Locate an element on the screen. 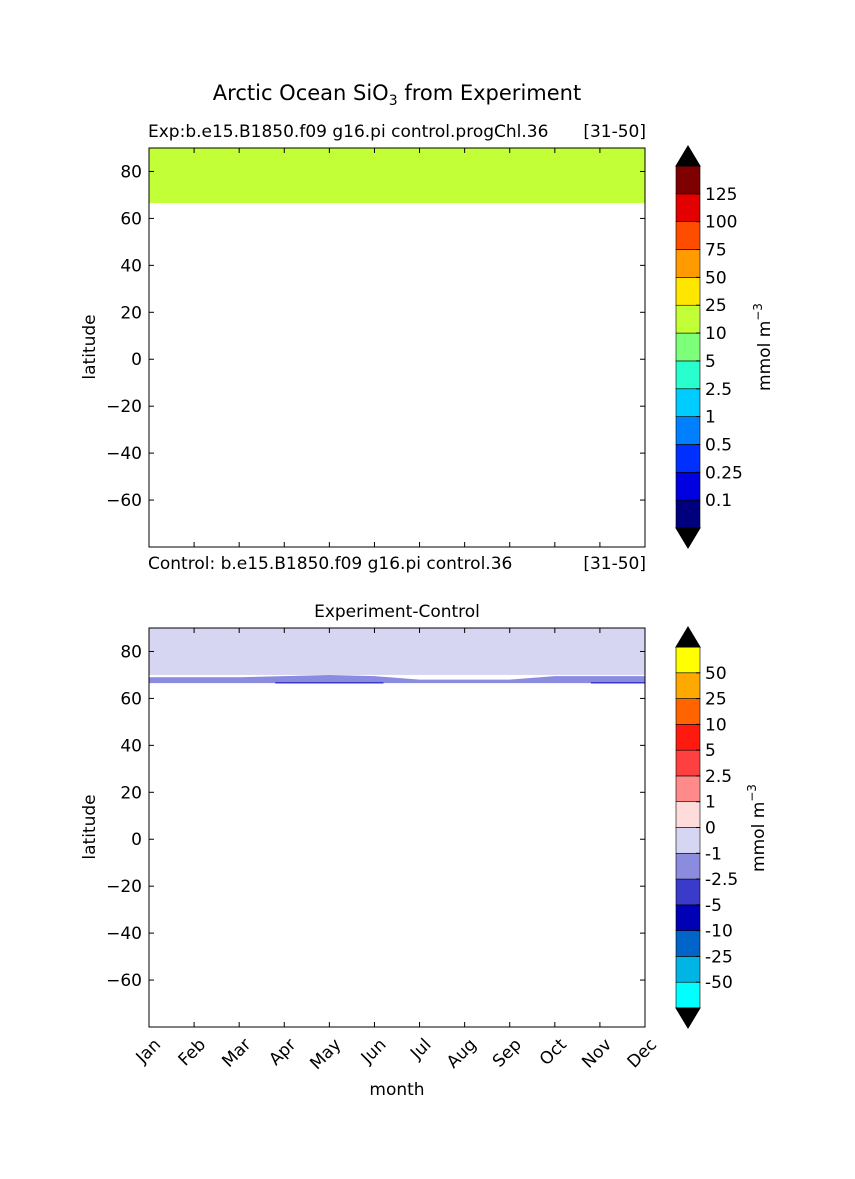 The width and height of the screenshot is (855, 1179). panel1-bottom-right: [31-50] is located at coordinates (614, 564).